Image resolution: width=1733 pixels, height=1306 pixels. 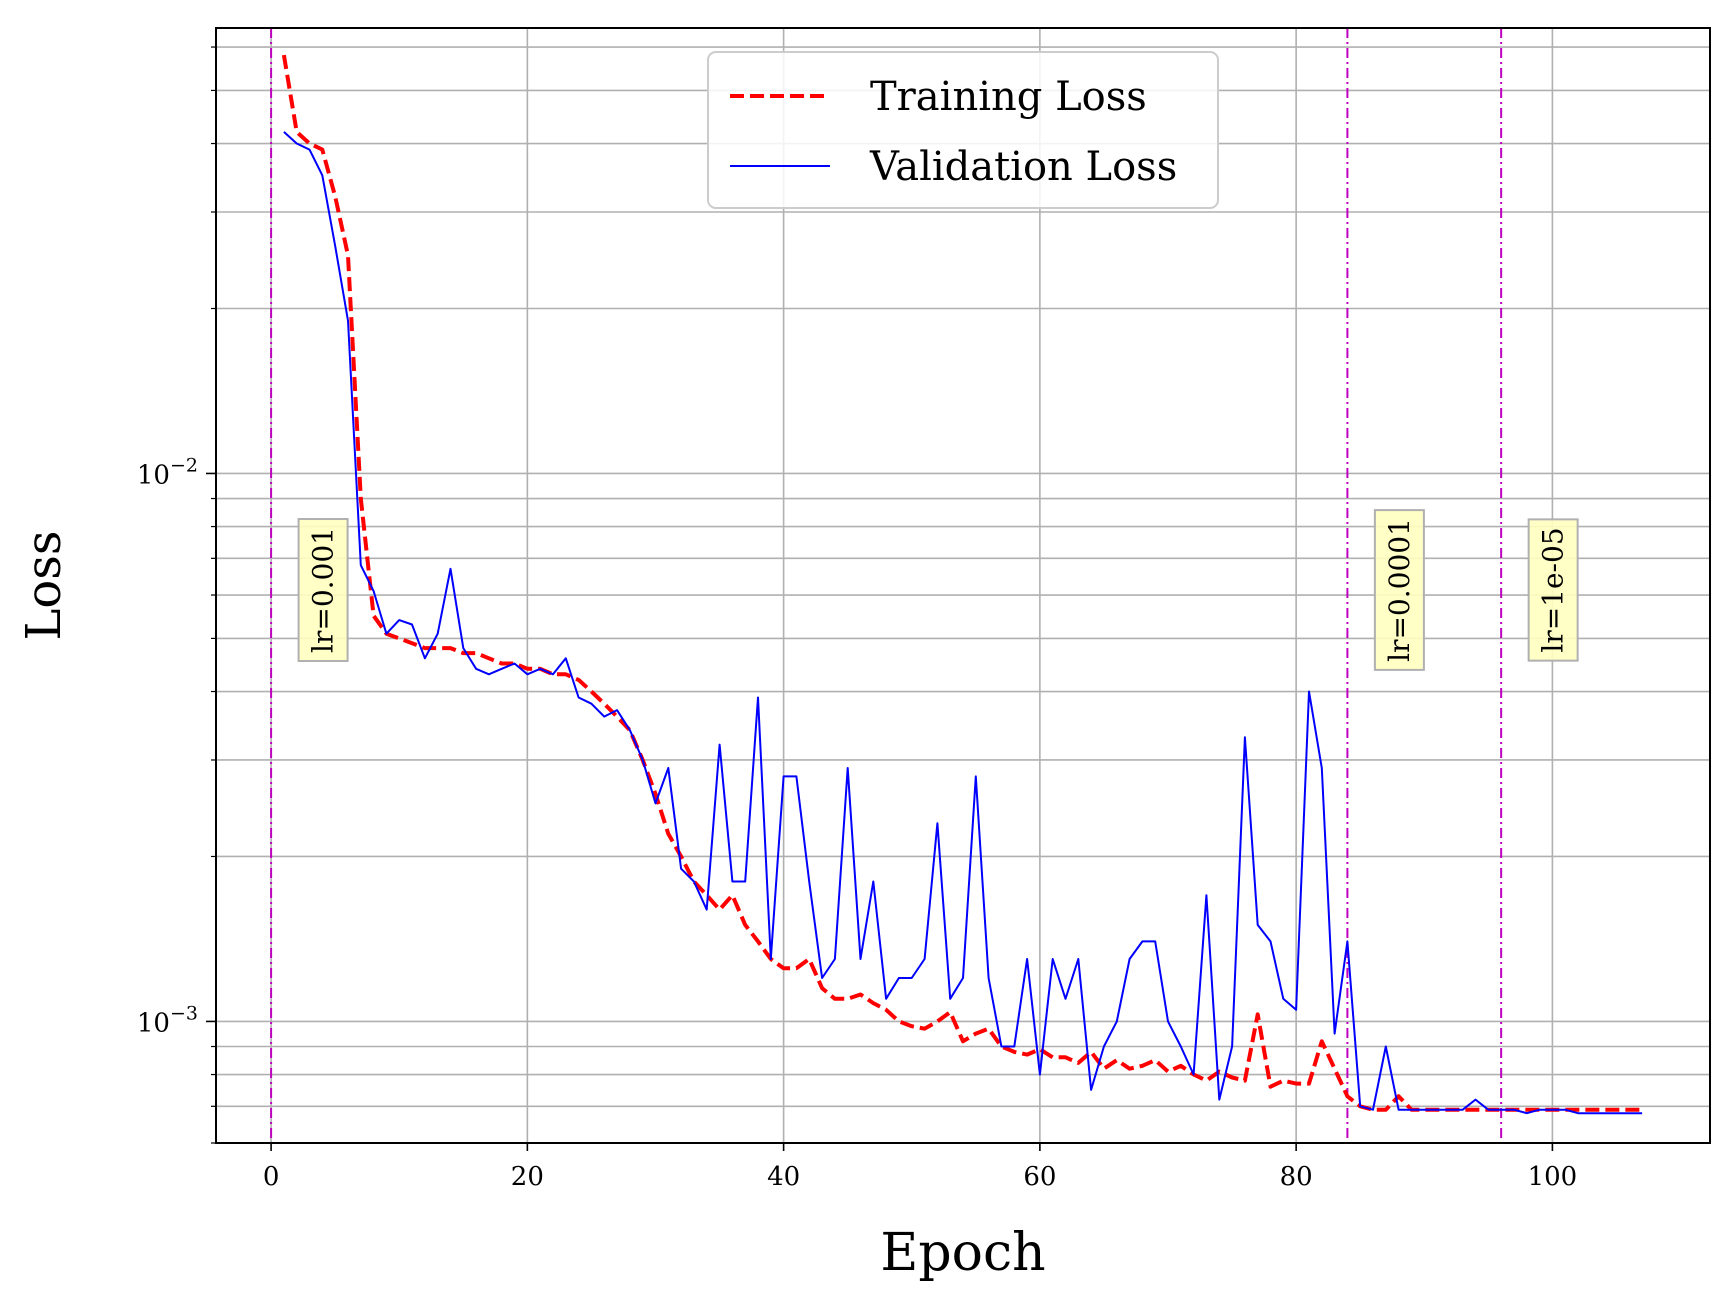 I want to click on x-tick-label: 0, so click(x=271, y=1177).